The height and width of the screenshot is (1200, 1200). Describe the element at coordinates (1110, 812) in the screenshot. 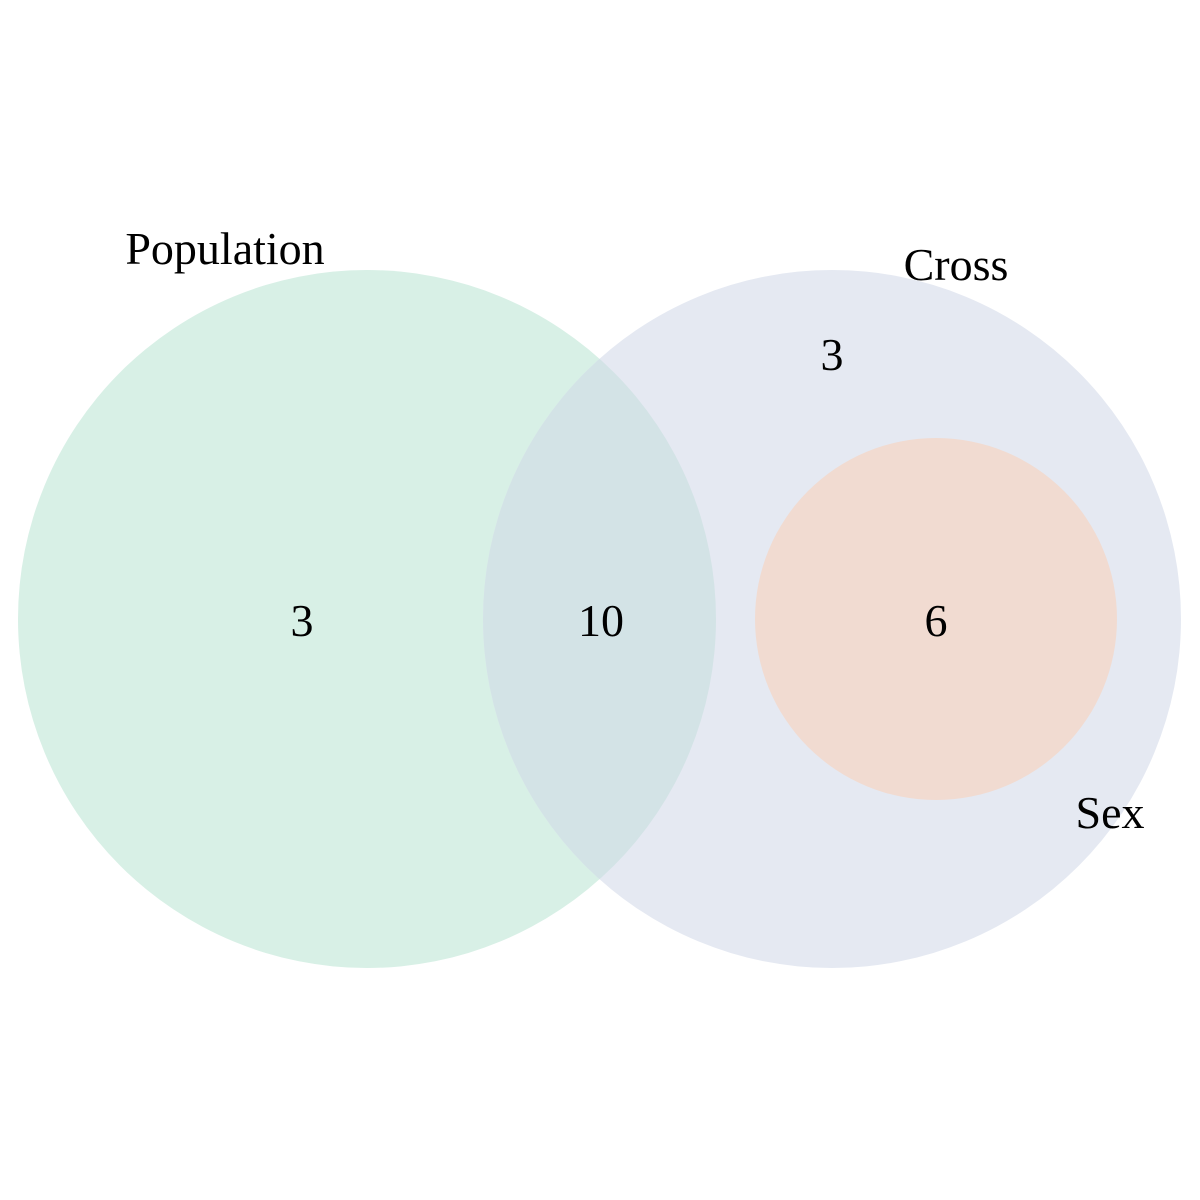

I see `sex-set-label: Sex` at that location.